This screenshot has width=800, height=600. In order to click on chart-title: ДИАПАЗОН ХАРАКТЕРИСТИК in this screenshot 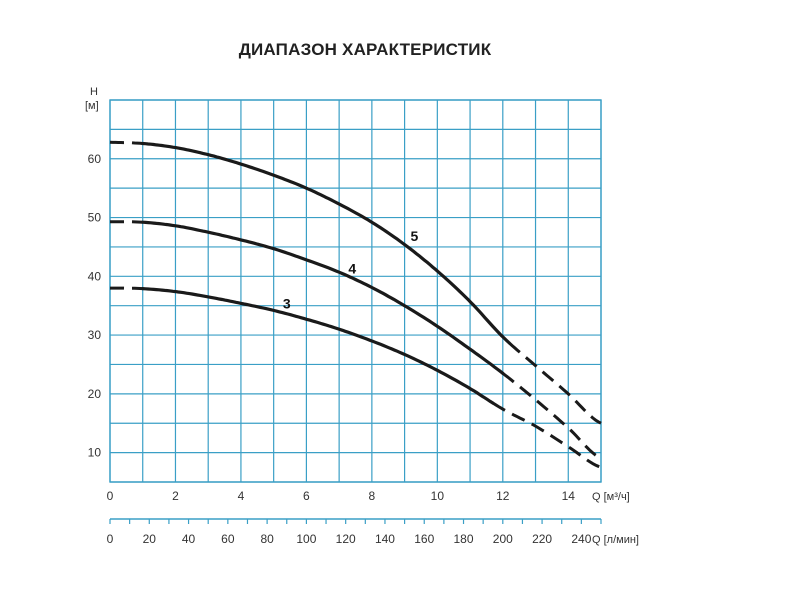, I will do `click(365, 49)`.